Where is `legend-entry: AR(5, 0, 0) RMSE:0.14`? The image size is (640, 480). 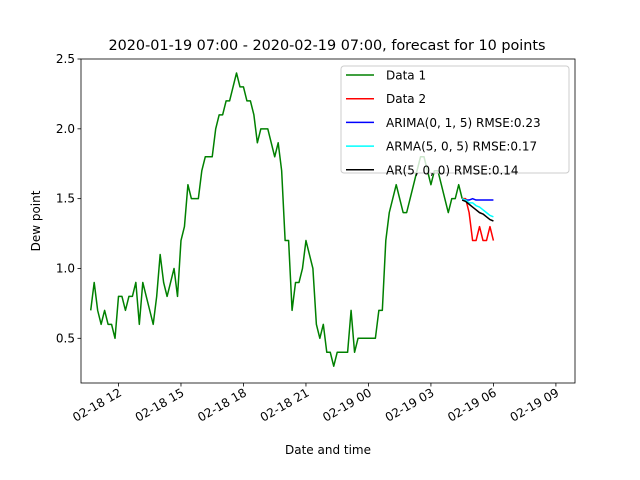 legend-entry: AR(5, 0, 0) RMSE:0.14 is located at coordinates (452, 170).